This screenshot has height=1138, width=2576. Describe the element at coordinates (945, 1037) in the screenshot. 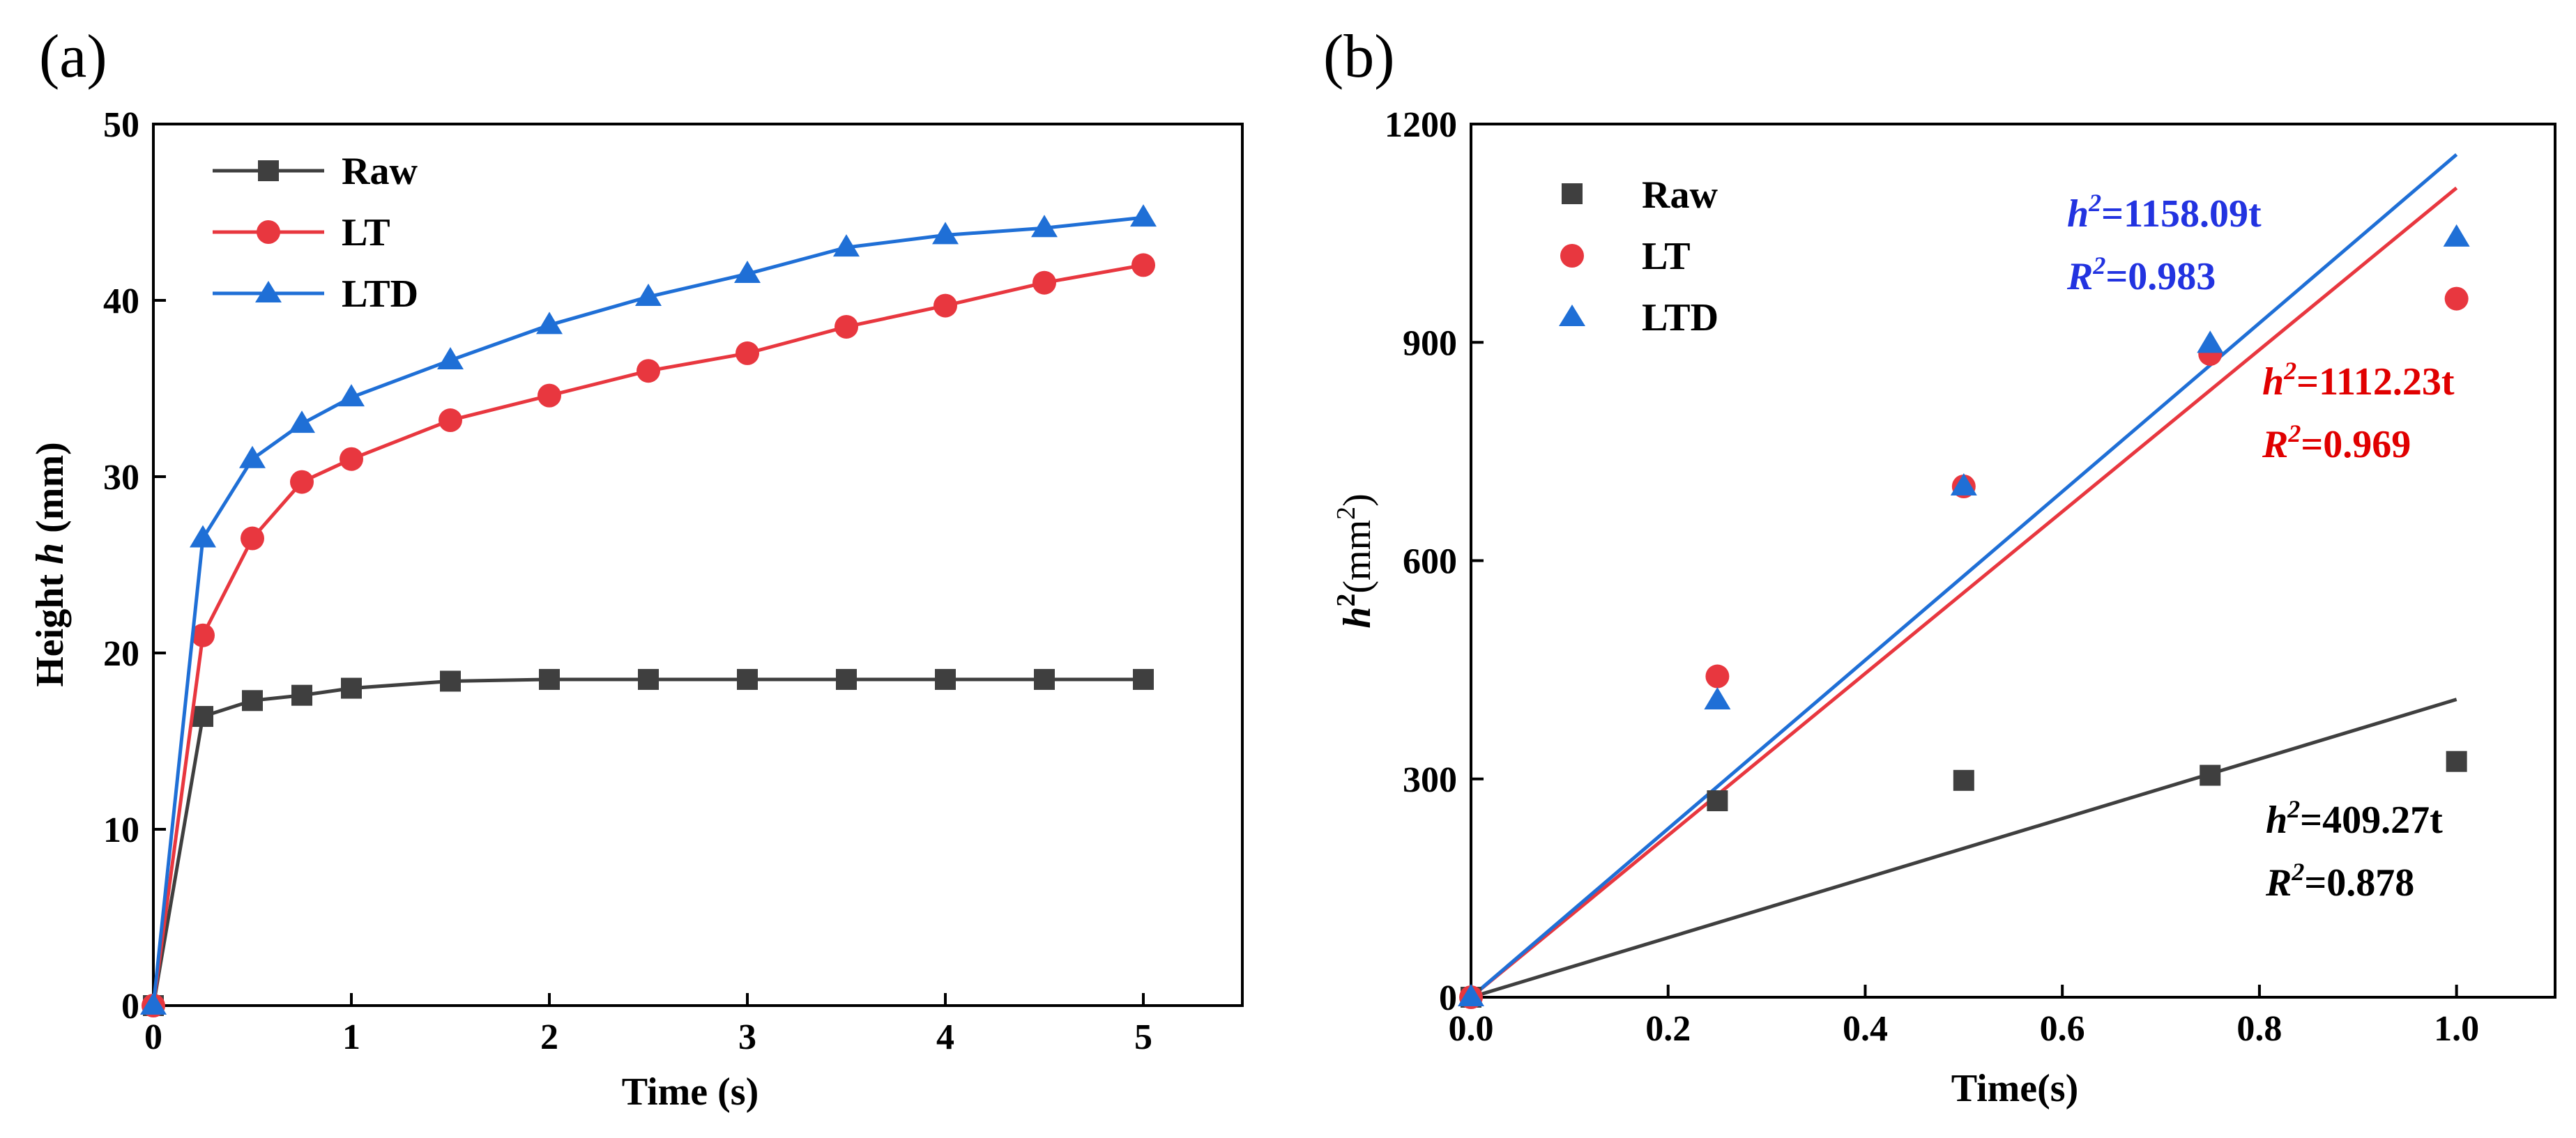

I see `panel-a-x-tick-label: 4` at that location.